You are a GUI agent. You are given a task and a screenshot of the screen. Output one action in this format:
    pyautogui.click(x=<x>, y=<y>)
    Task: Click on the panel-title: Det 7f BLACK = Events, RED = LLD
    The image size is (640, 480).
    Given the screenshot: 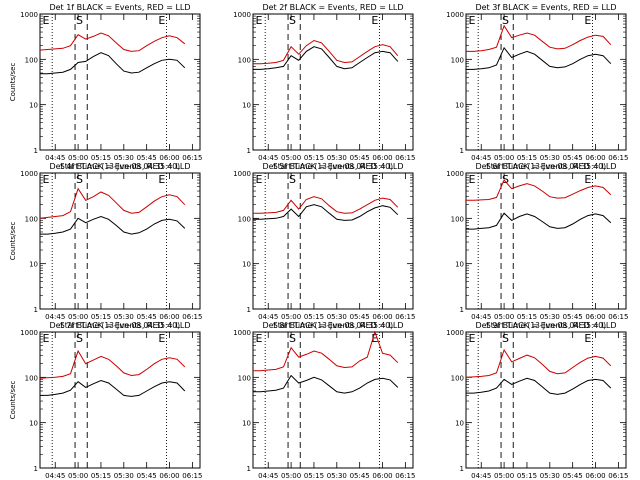 What is the action you would take?
    pyautogui.click(x=119, y=325)
    